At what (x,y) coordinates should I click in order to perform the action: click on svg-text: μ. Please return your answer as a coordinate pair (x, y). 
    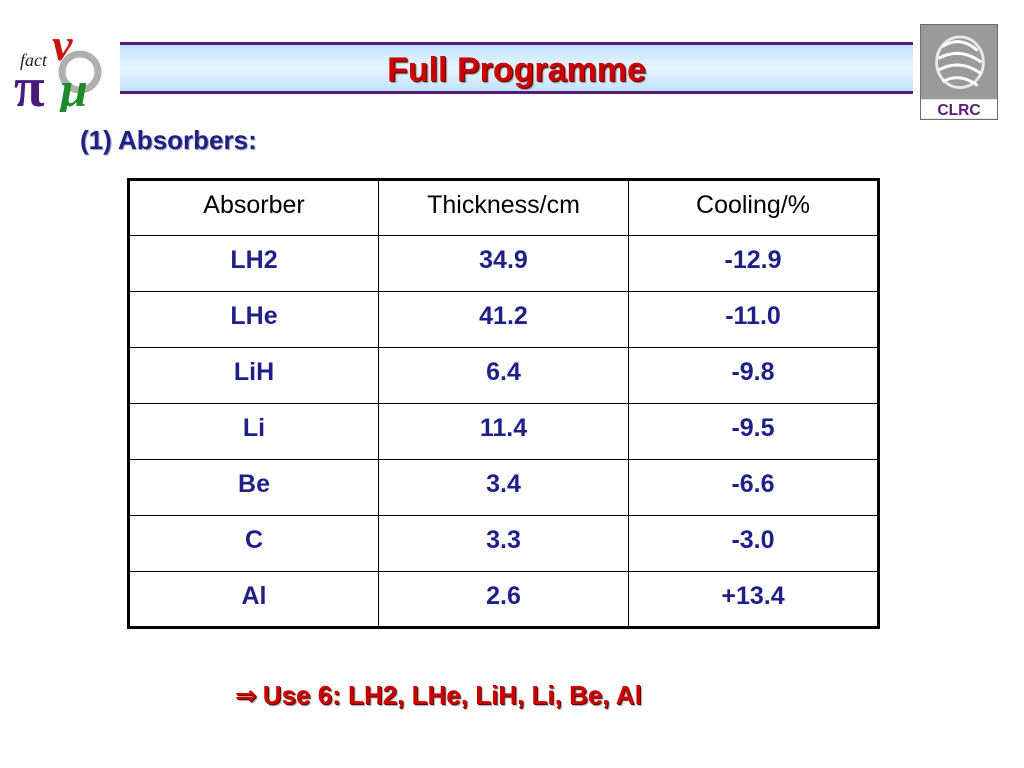
    Looking at the image, I should click on (72, 86).